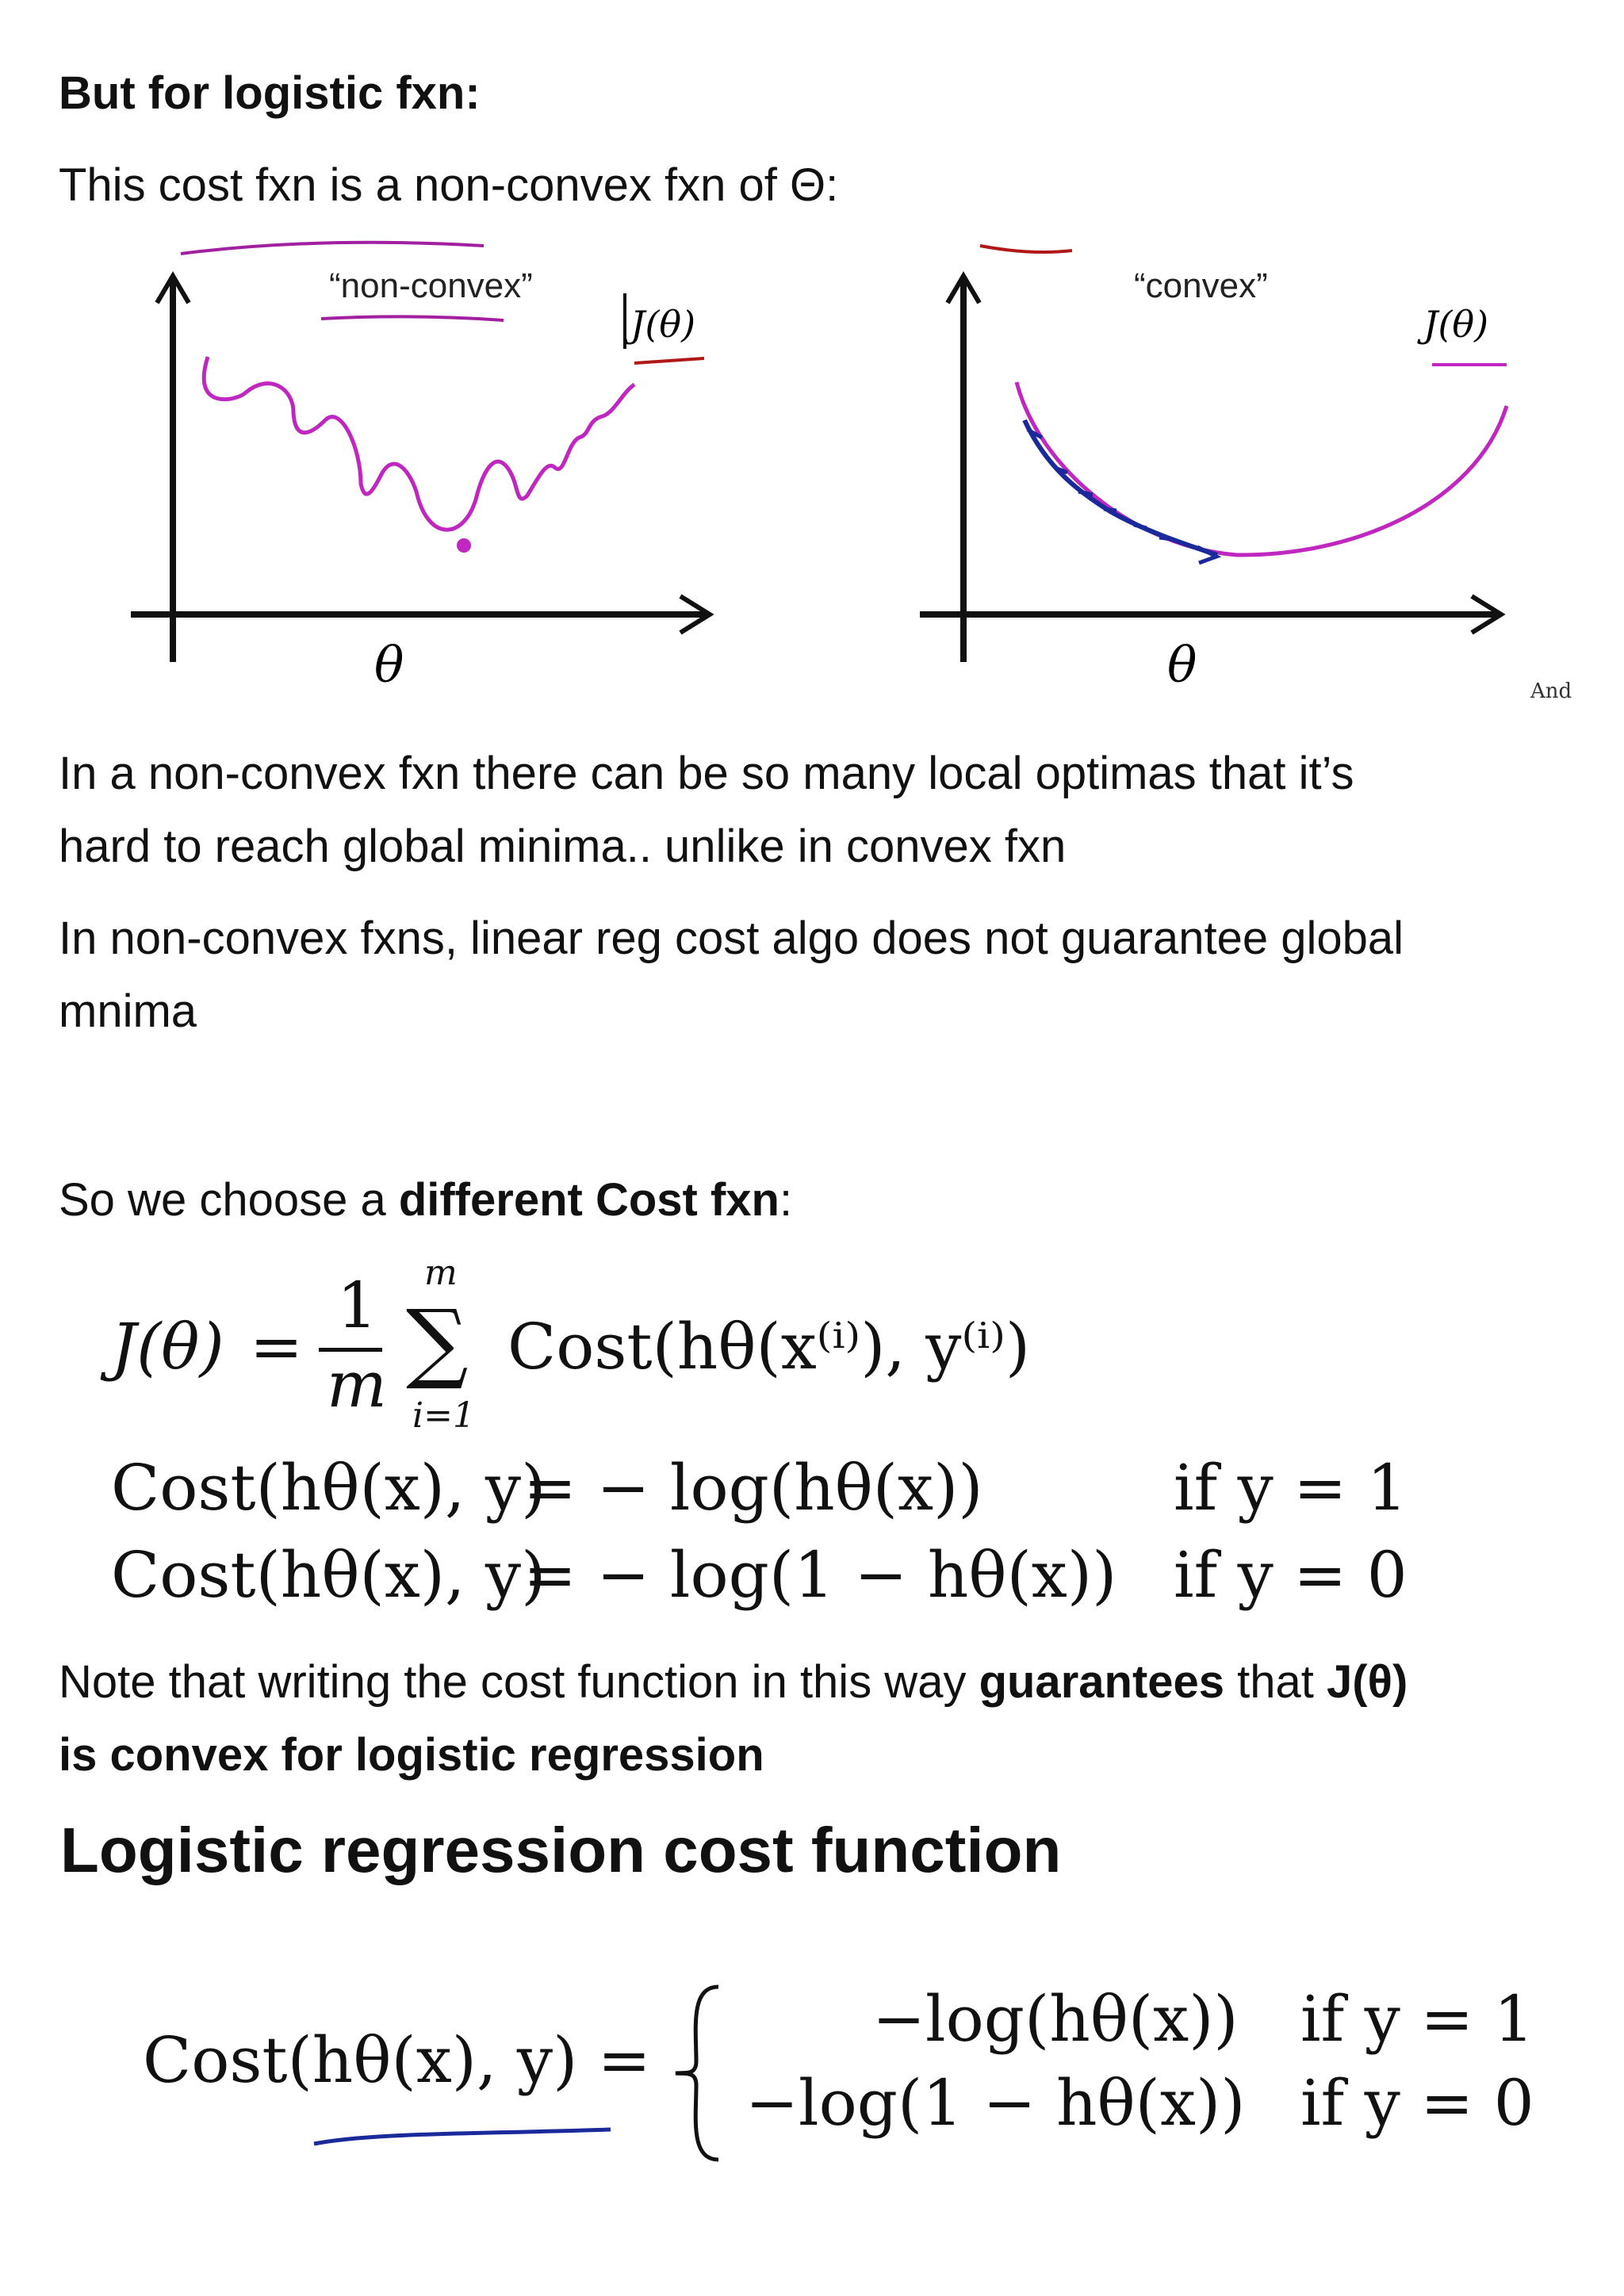  What do you see at coordinates (786, 1200) in the screenshot?
I see `choose-suffix: :` at bounding box center [786, 1200].